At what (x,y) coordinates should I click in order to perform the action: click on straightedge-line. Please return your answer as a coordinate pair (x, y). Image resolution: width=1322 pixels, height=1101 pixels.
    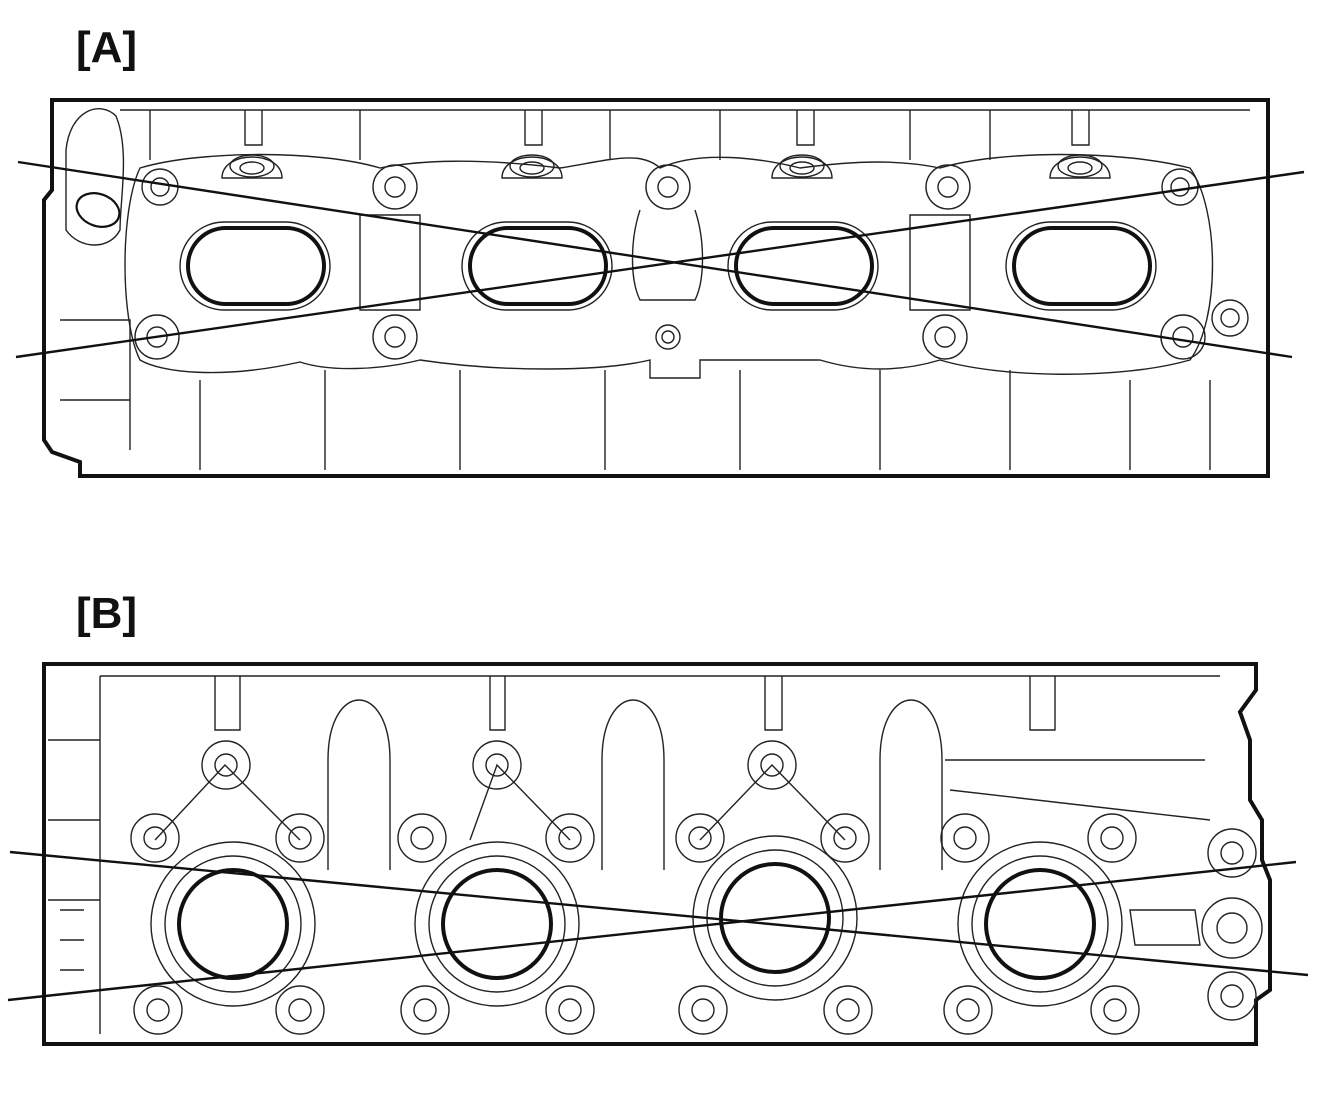
    Looking at the image, I should click on (659, 913).